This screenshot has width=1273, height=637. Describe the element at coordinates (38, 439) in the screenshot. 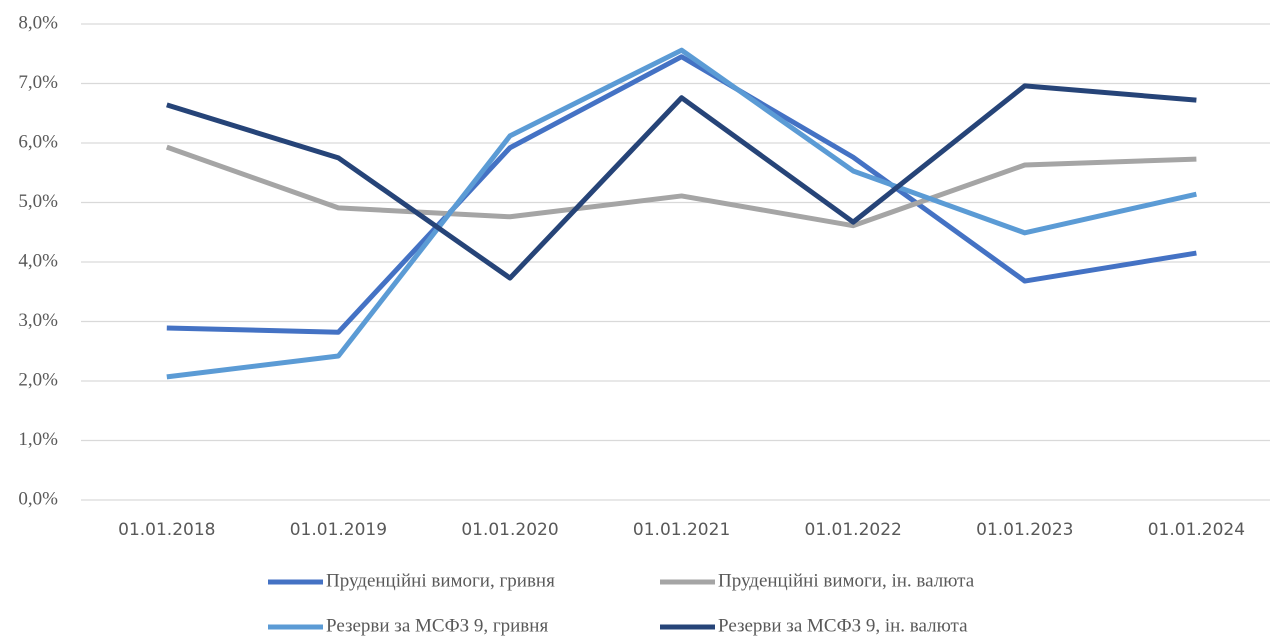

I see `y-tick-label: 1,0%` at that location.